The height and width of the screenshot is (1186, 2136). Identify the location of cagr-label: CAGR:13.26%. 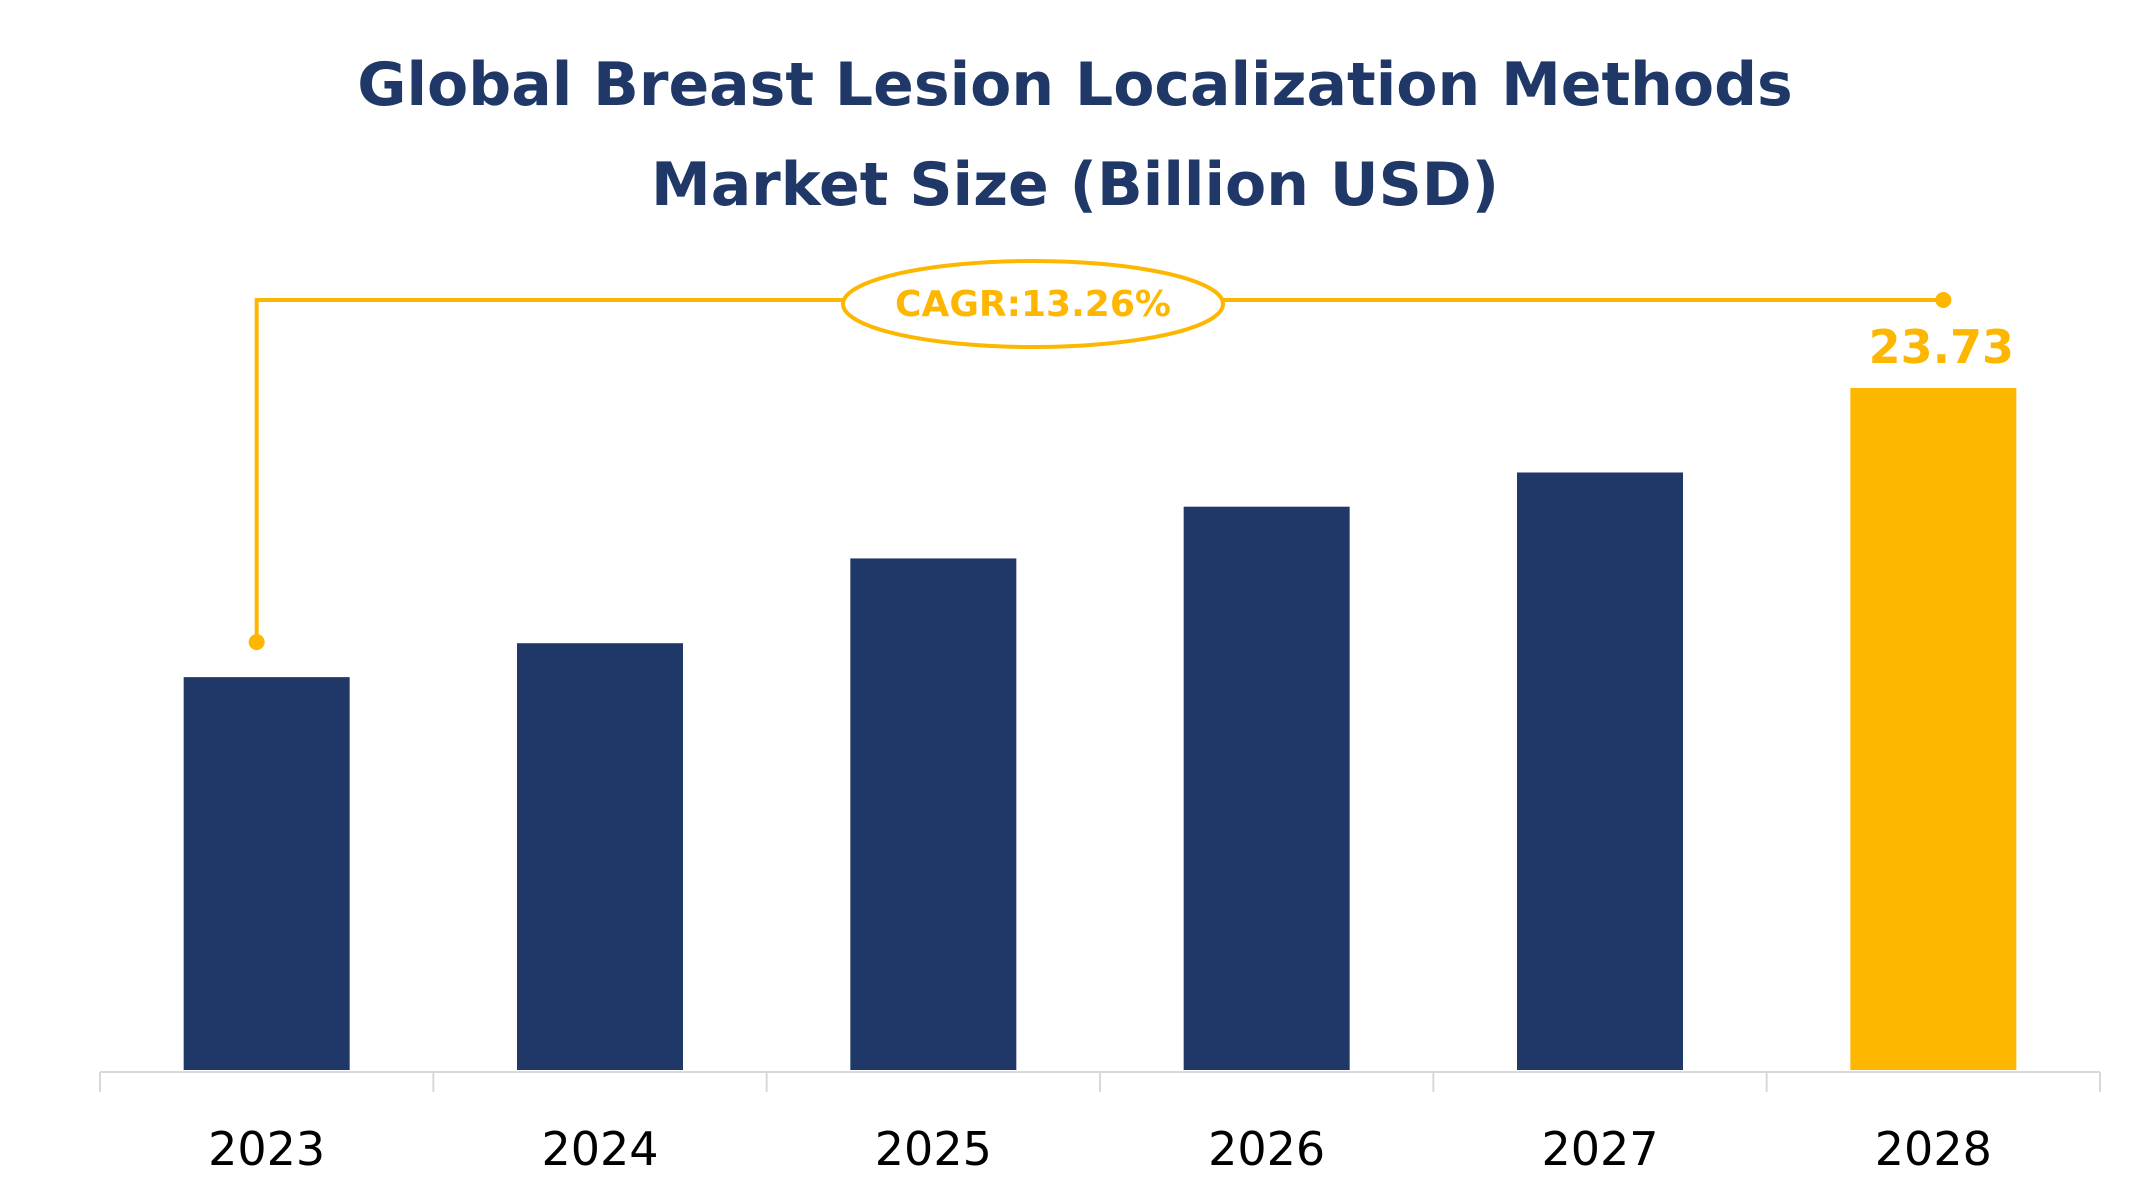
(1033, 304).